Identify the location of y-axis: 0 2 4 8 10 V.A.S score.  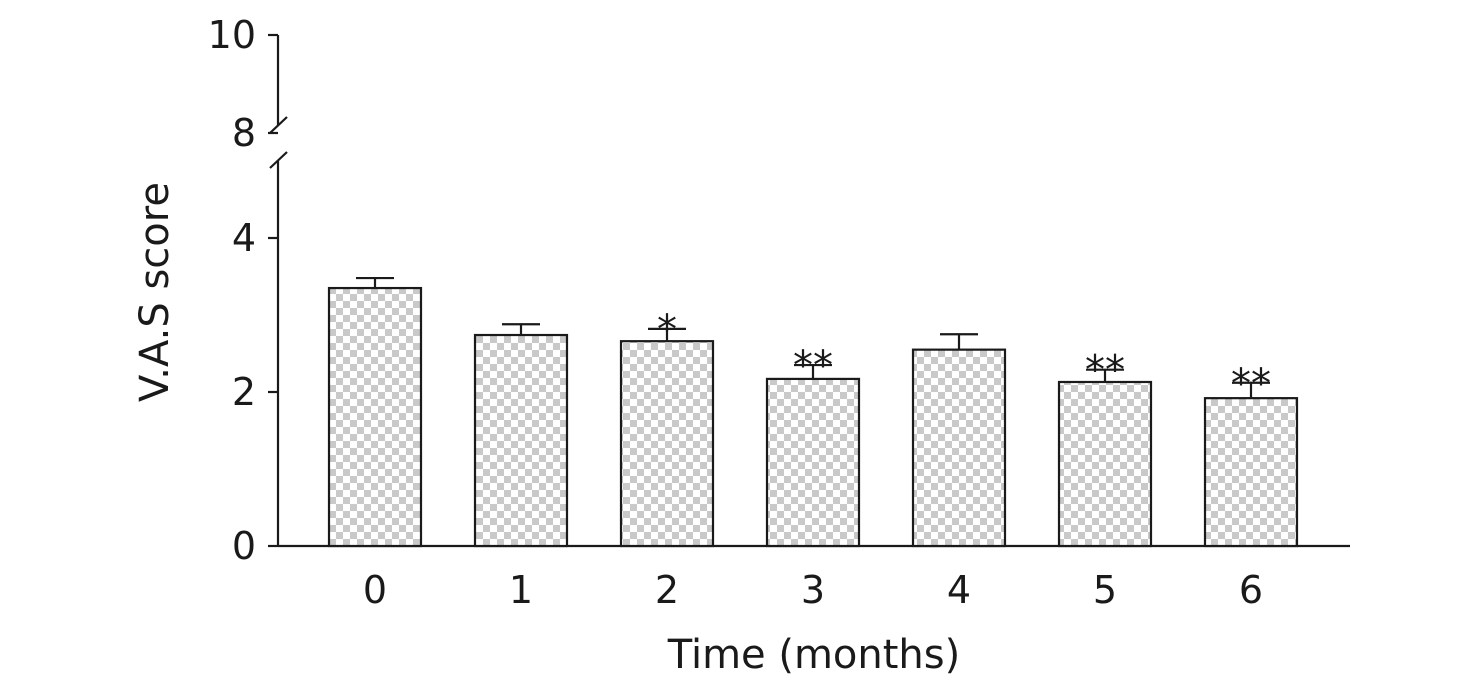
(210, 290).